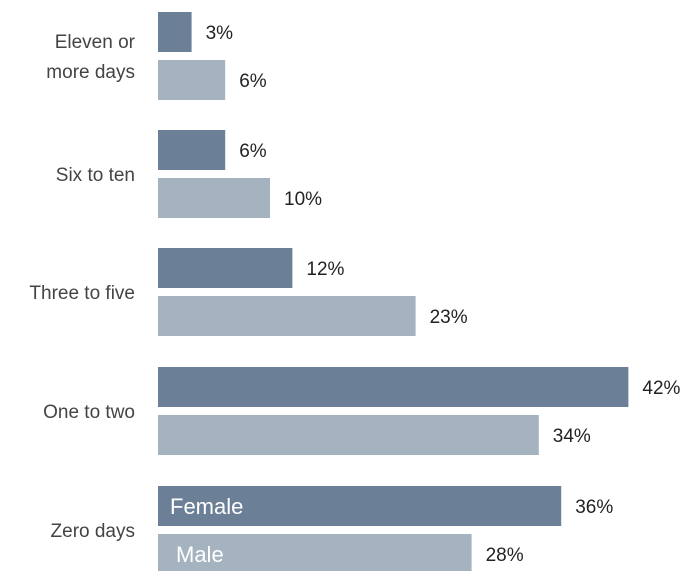  Describe the element at coordinates (315, 554) in the screenshot. I see `bar-male-zero-days` at that location.